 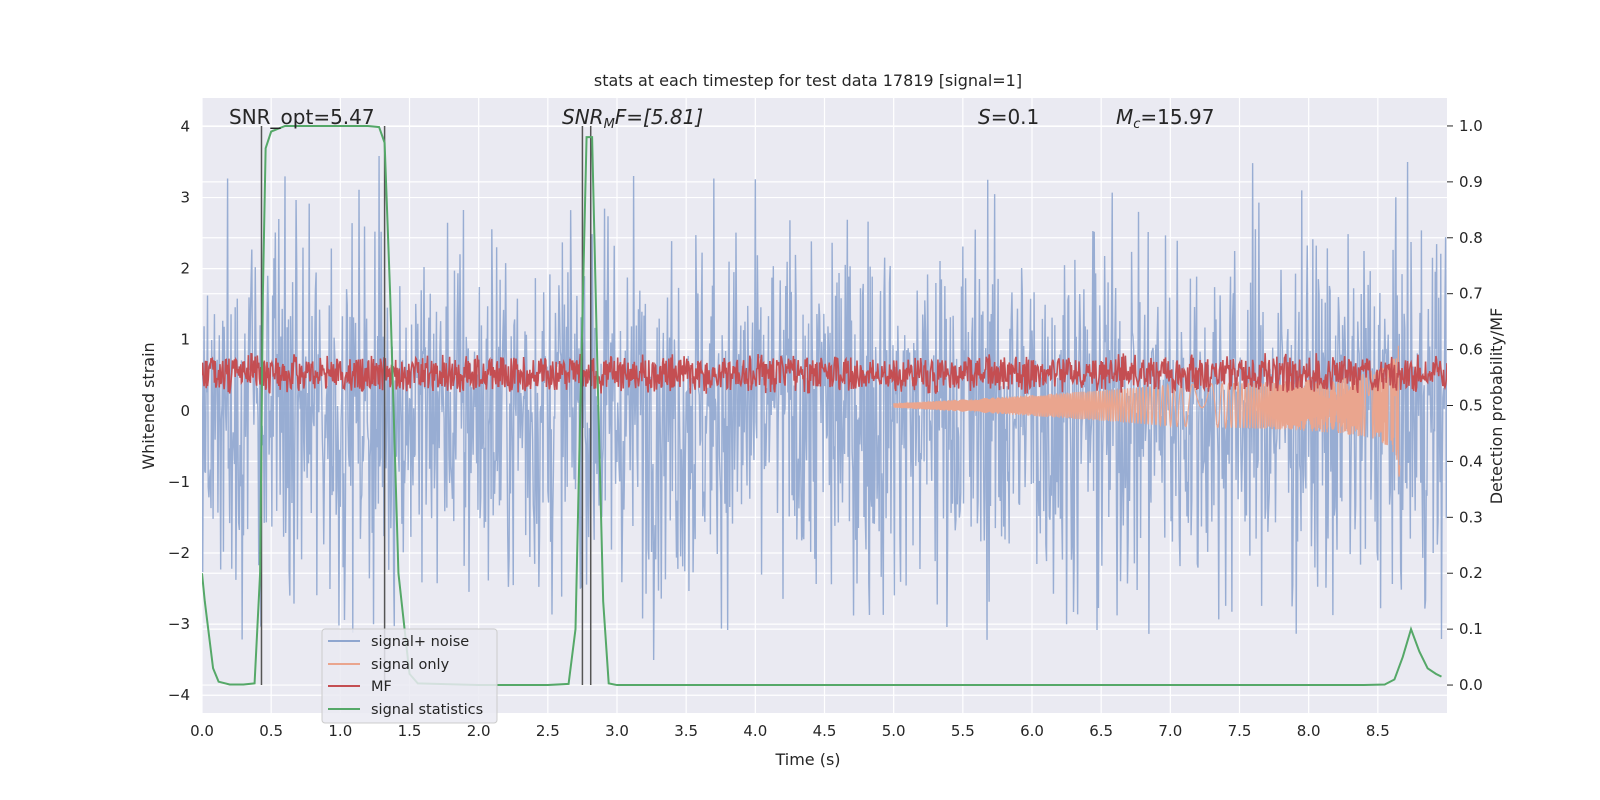 What do you see at coordinates (179, 482) in the screenshot?
I see `y-tick-label: −1` at bounding box center [179, 482].